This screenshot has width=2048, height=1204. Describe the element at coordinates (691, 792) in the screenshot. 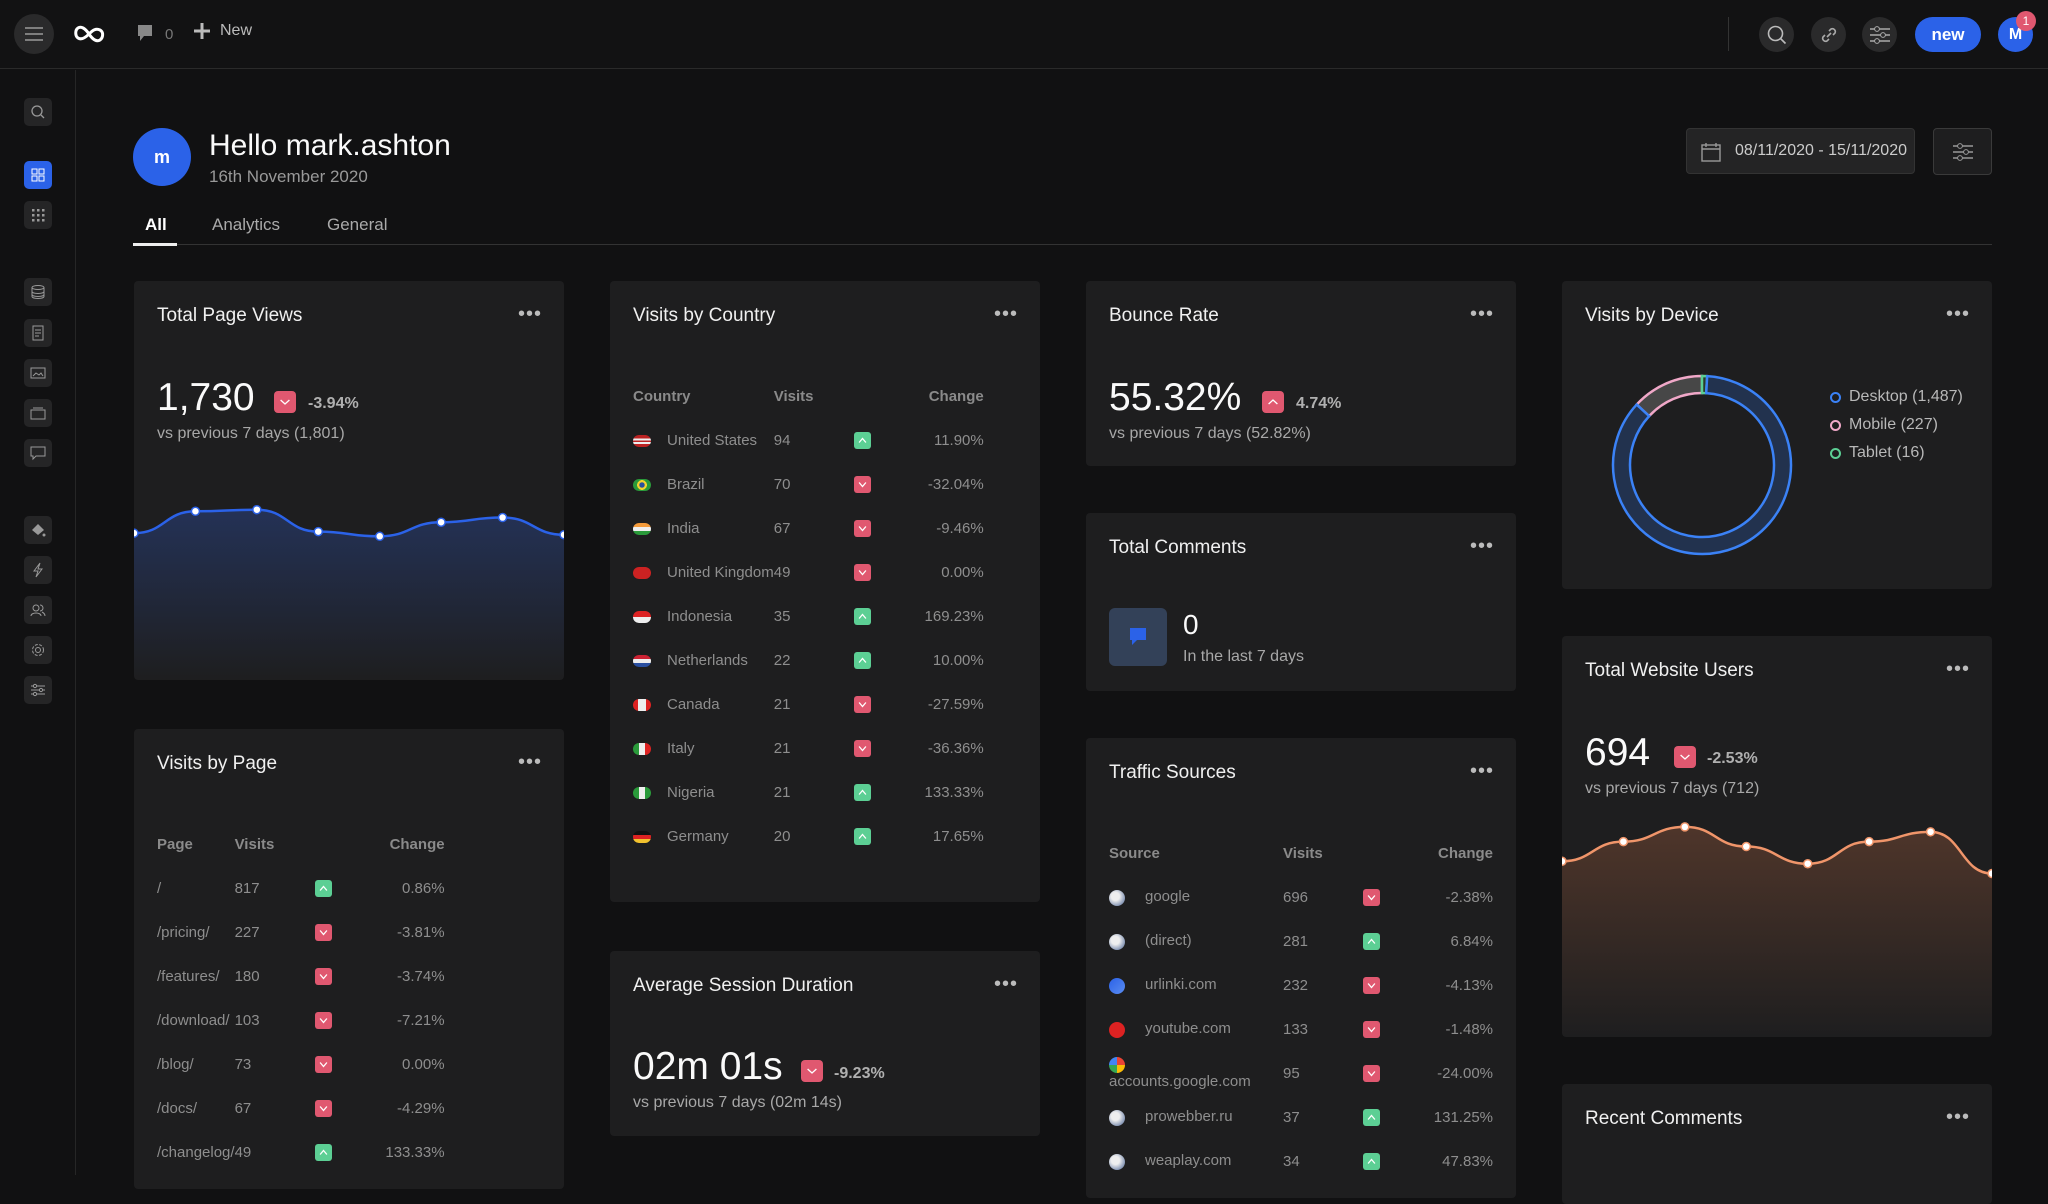

I see `row-label: Nigeria` at that location.